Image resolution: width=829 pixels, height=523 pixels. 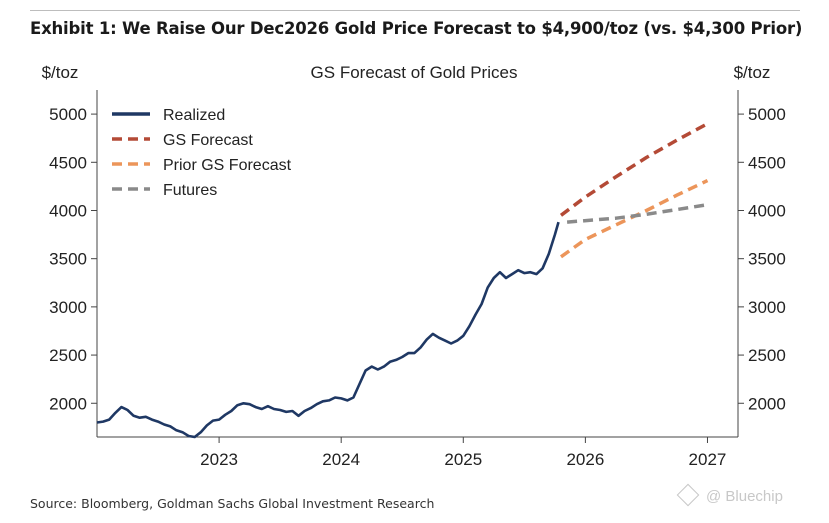 I want to click on x-tick-label: 2023, so click(x=219, y=459).